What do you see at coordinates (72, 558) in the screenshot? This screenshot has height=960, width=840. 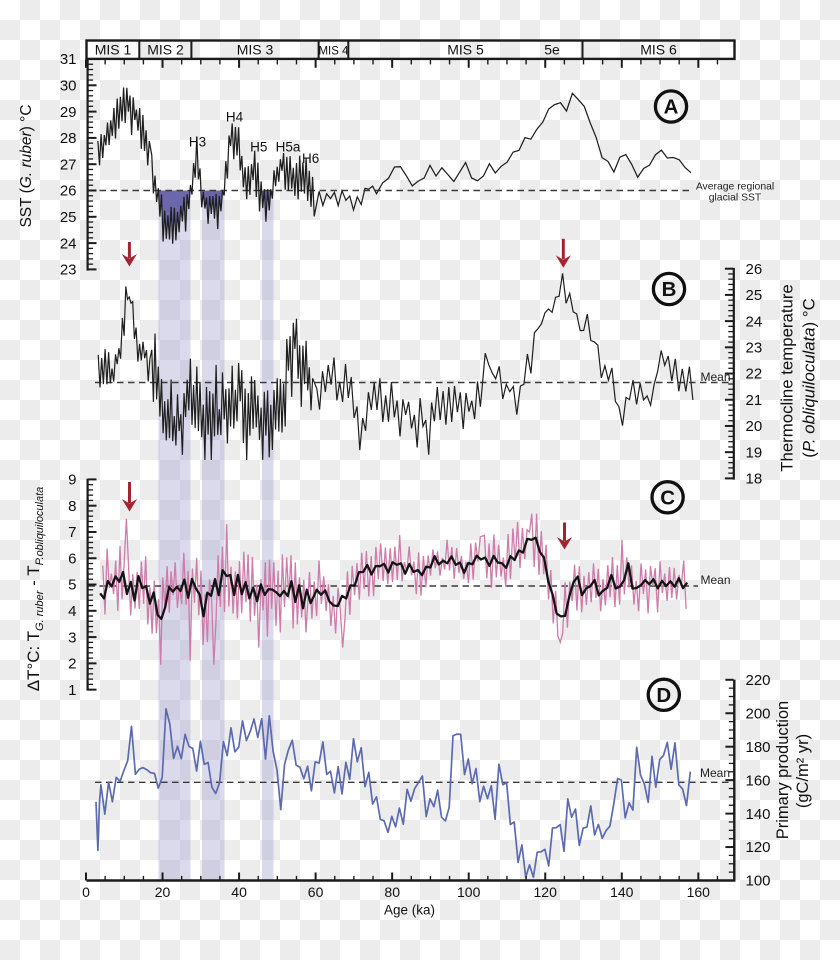 I see `svg-text: 6` at bounding box center [72, 558].